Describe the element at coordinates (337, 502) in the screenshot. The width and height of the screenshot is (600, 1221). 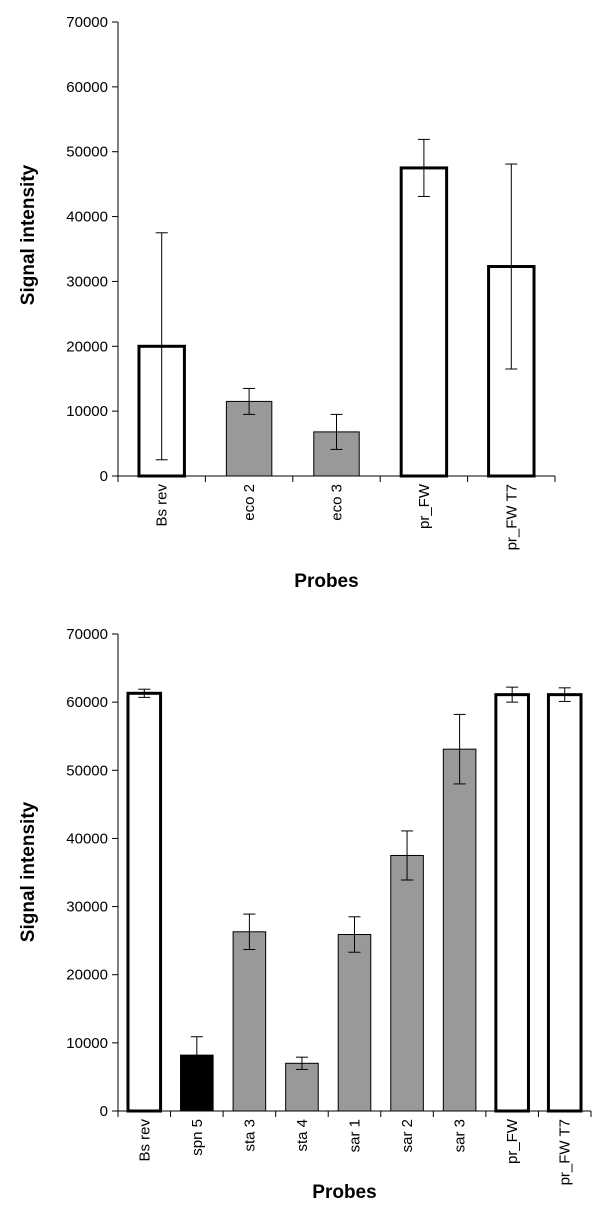
I see `x-tick-label: eco 3` at that location.